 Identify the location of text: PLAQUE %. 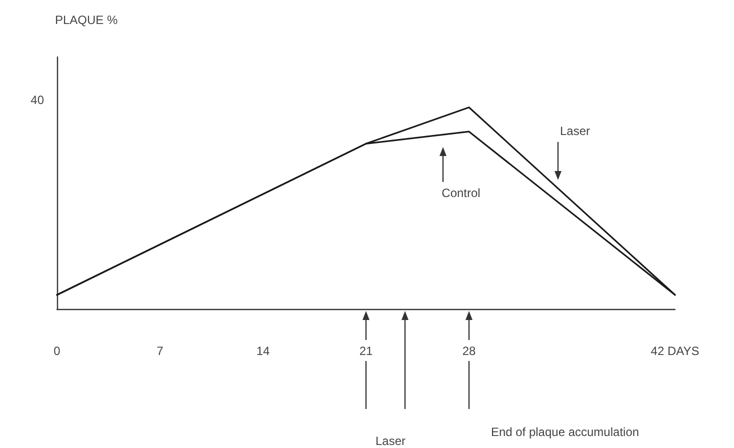
(86, 20).